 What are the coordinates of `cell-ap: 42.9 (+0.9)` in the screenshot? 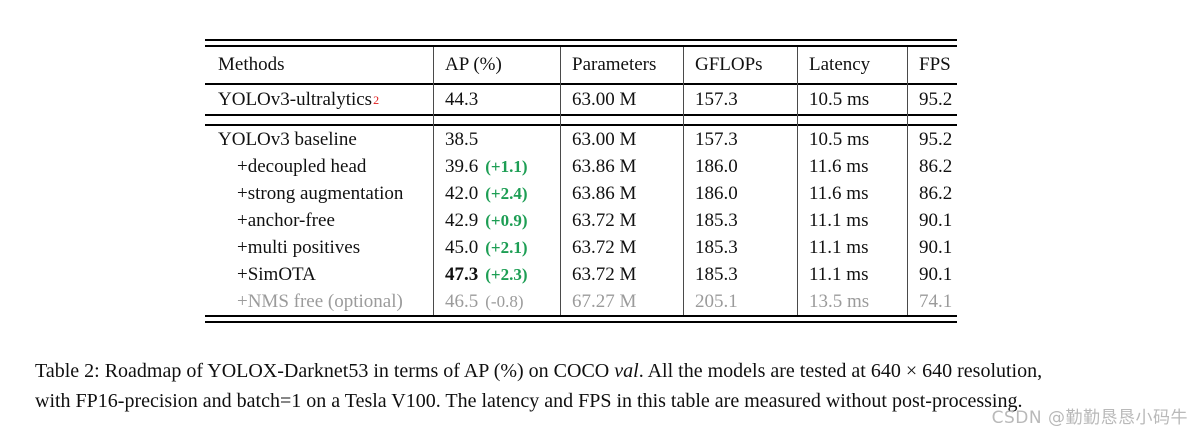 It's located at (496, 221).